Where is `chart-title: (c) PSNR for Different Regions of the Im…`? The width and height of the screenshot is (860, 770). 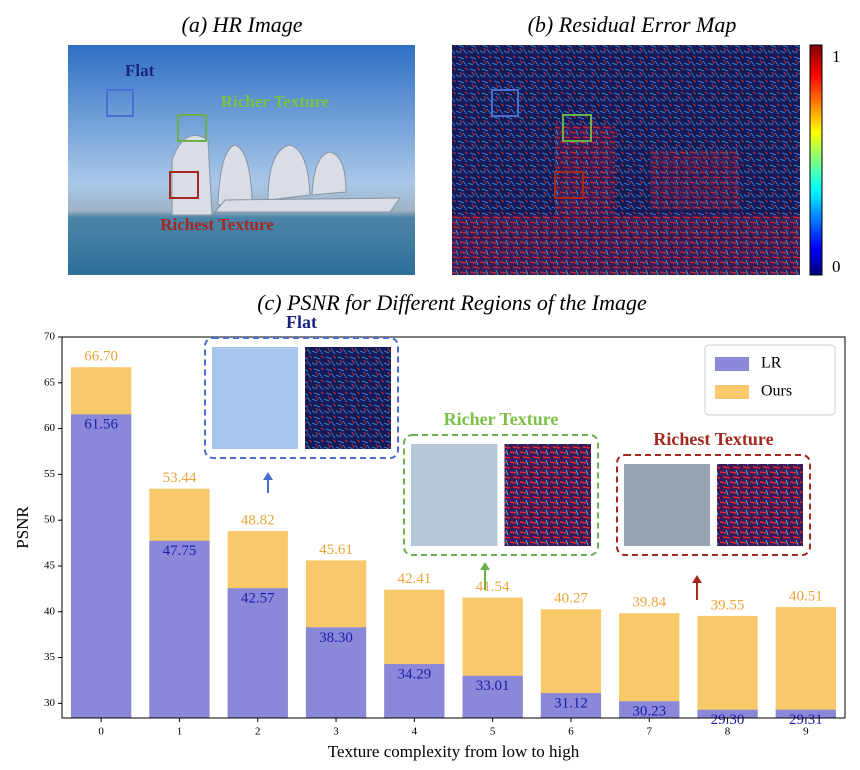
chart-title: (c) PSNR for Different Regions of the Im… is located at coordinates (452, 302).